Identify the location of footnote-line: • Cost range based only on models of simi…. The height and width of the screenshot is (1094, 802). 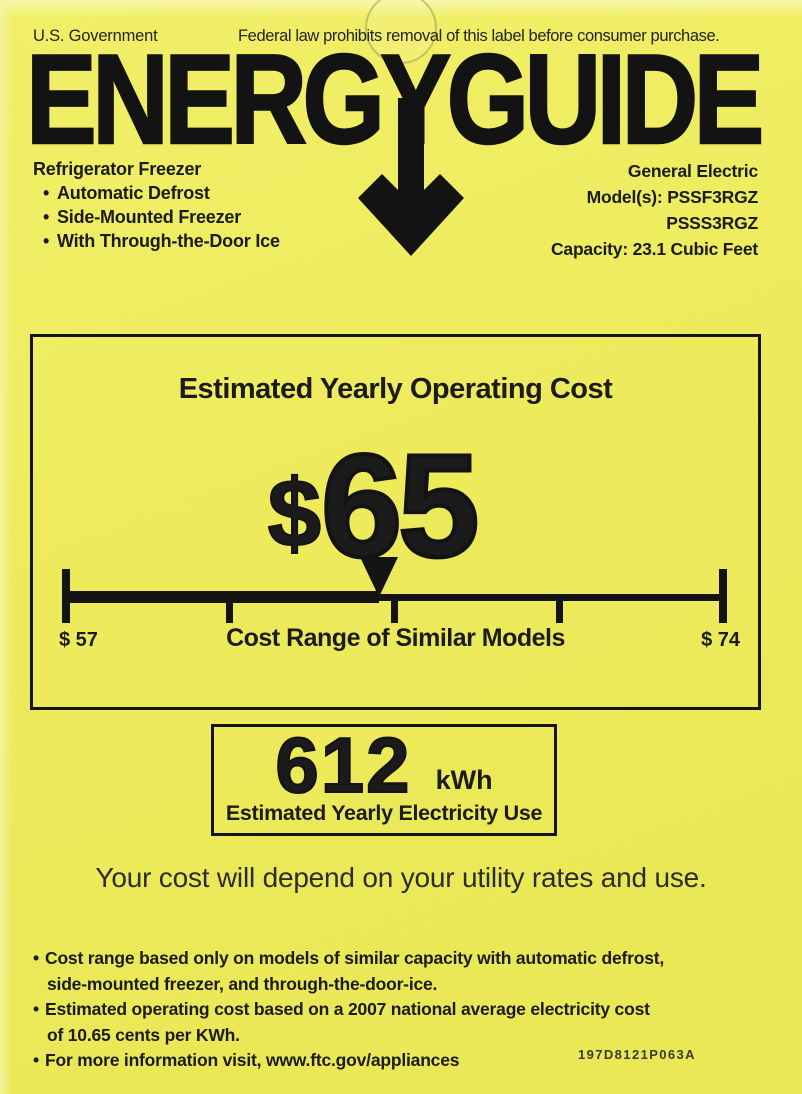
(398, 959).